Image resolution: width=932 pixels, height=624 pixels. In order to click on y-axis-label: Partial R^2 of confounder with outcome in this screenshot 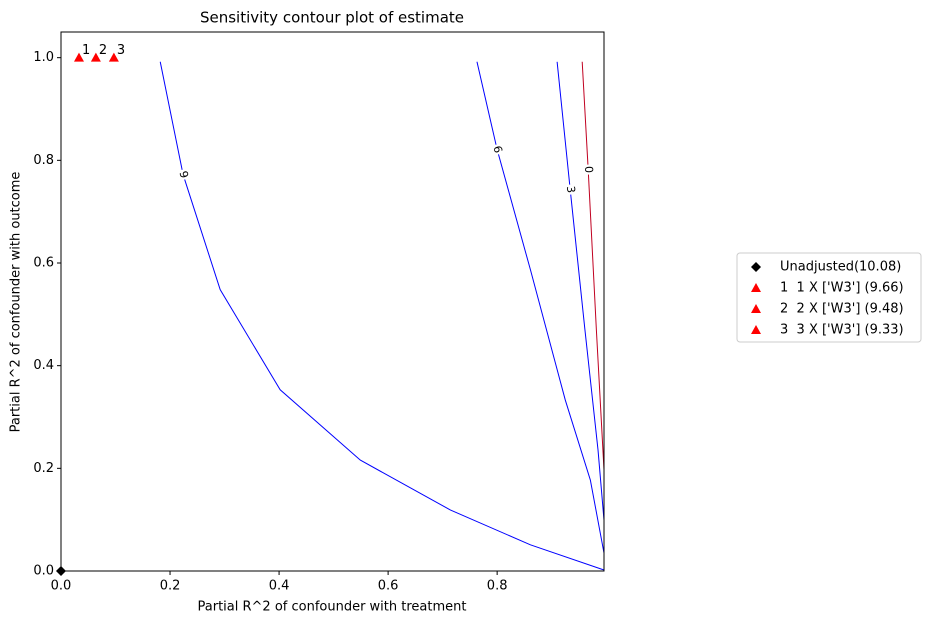, I will do `click(16, 302)`.